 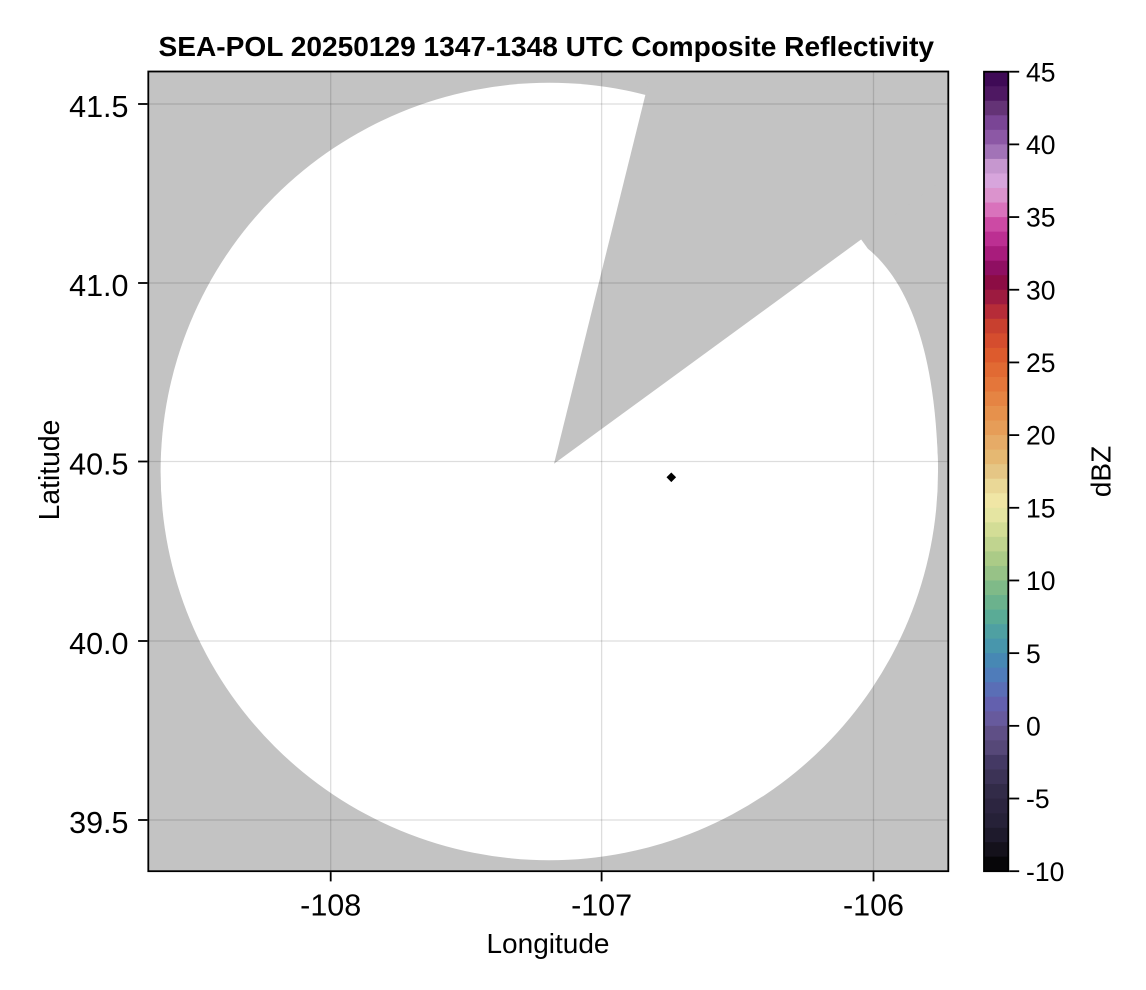 I want to click on svg-text: 40.5, so click(x=98, y=465).